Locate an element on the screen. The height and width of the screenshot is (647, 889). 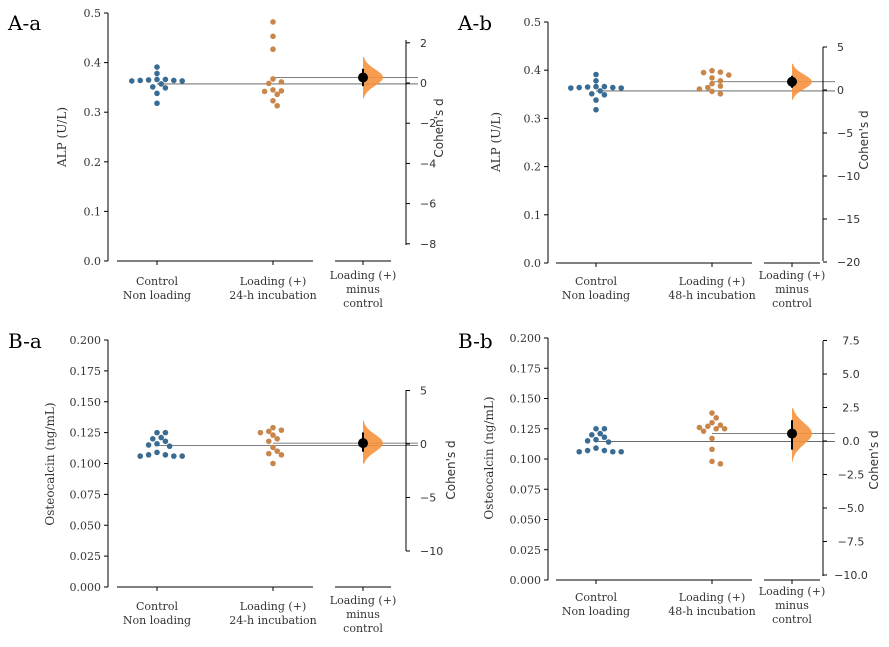
panel-label: A-a is located at coordinates (24, 23).